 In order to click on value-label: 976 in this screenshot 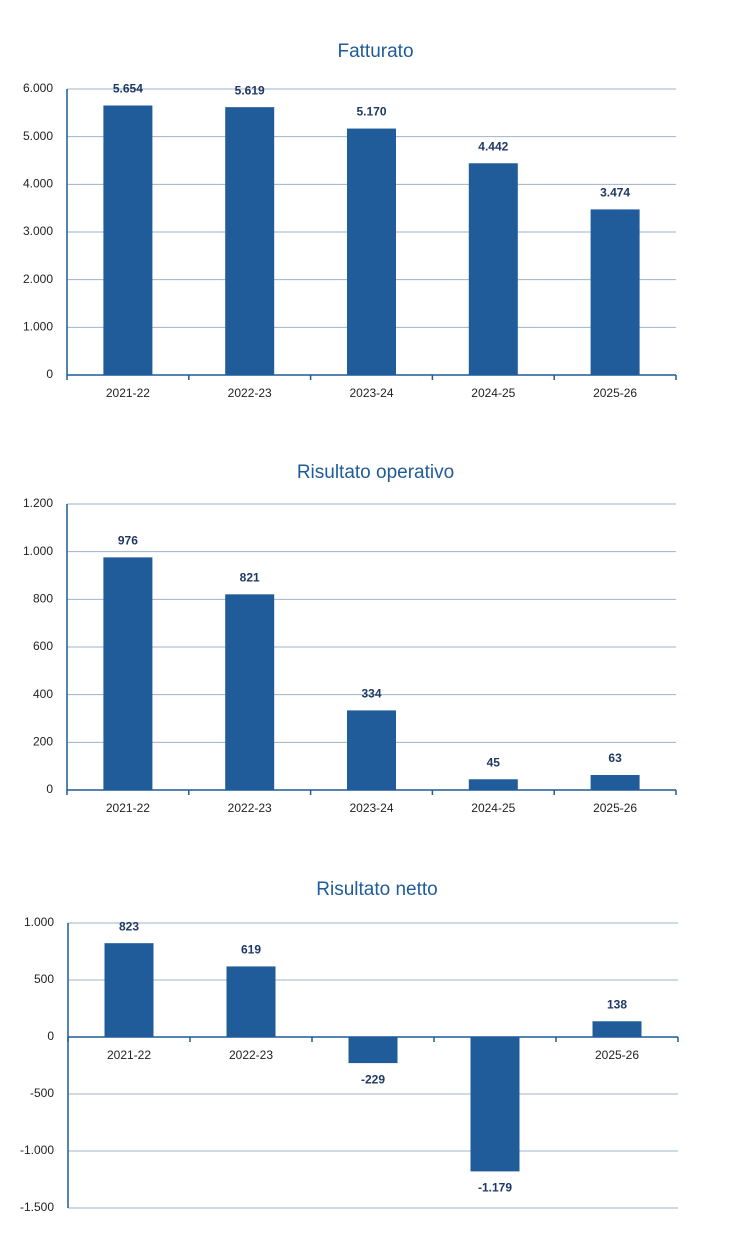, I will do `click(128, 541)`.